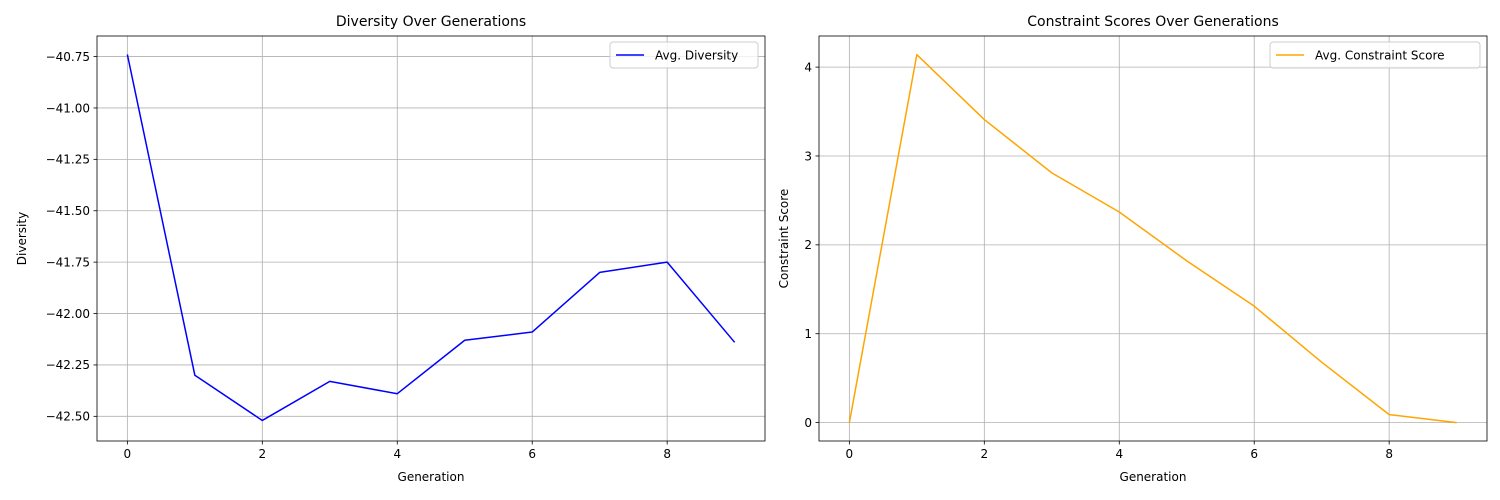 This screenshot has height=500, width=1500. What do you see at coordinates (22, 238) in the screenshot?
I see `chart1-y-axis-label: Diversity` at bounding box center [22, 238].